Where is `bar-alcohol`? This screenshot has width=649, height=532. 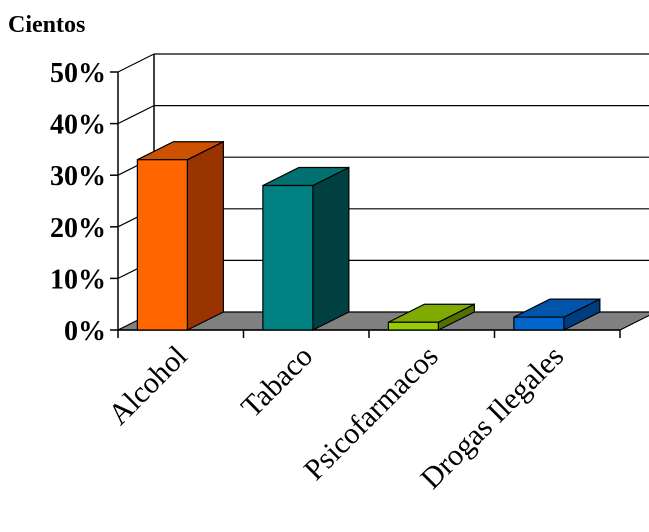
bar-alcohol is located at coordinates (180, 235).